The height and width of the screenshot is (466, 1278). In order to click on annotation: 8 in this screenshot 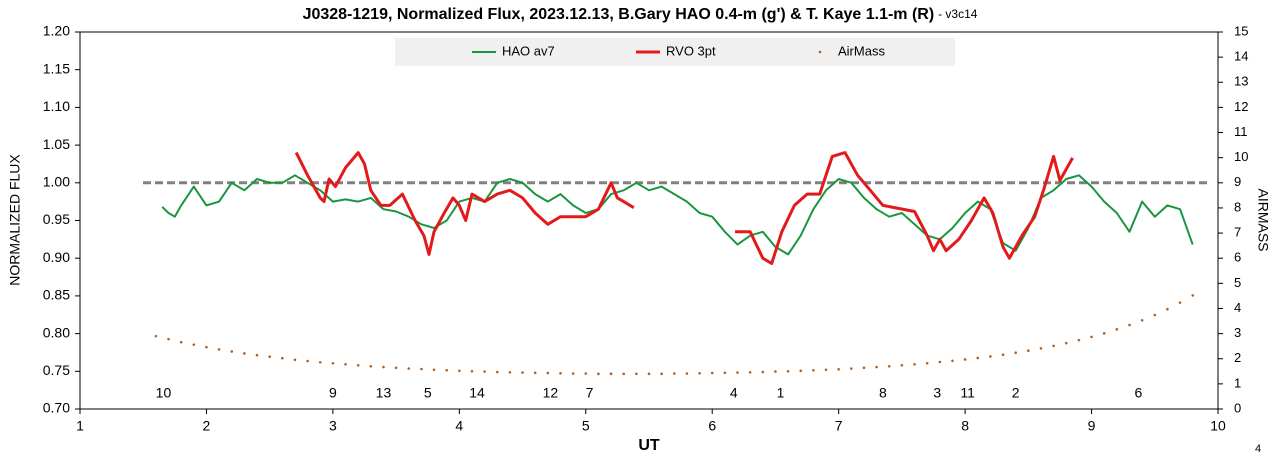, I will do `click(883, 393)`.